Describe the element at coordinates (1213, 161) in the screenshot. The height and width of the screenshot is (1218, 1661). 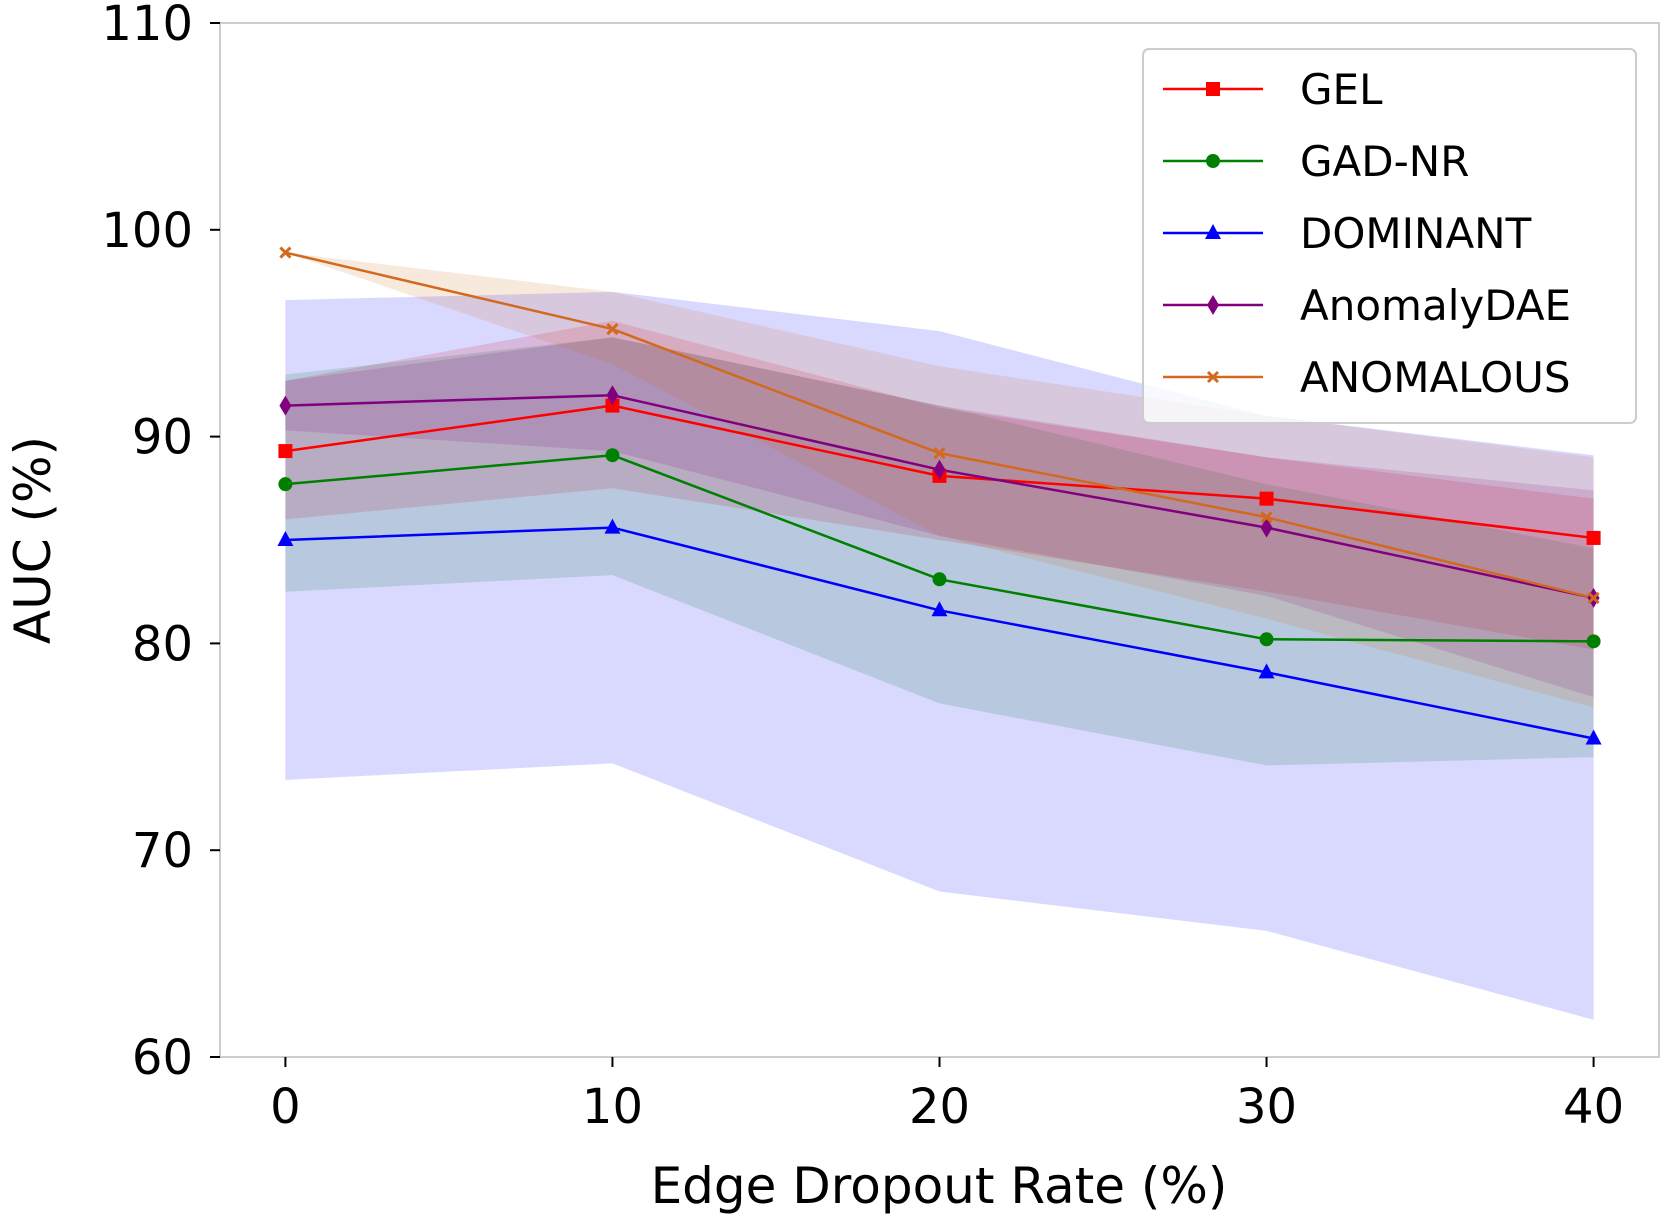
I see `legend-marker-gad-nr` at that location.